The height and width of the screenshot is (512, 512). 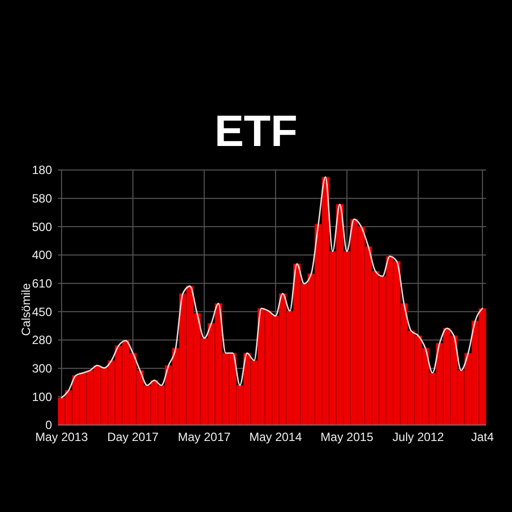 I want to click on y-axis-title: Calsömile, so click(x=26, y=309).